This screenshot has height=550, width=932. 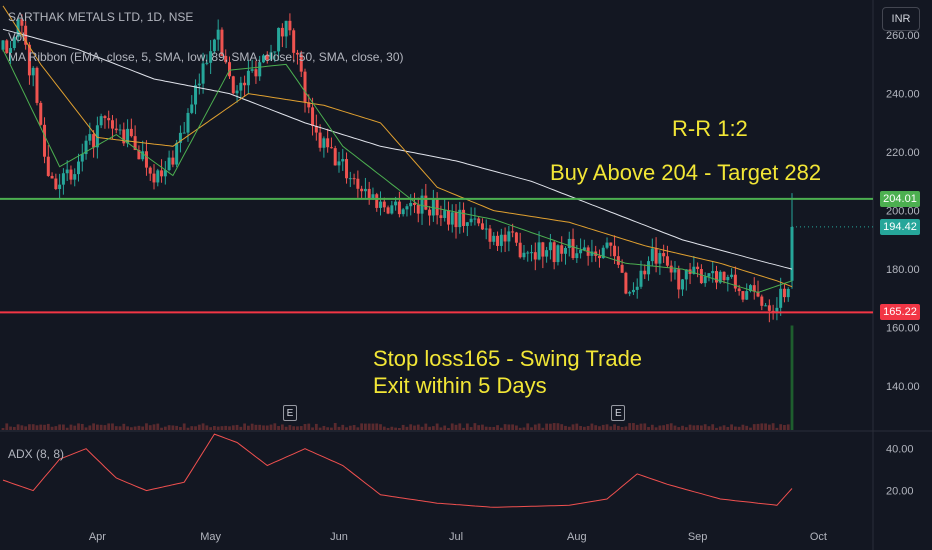 I want to click on price-tick-label: 220.00, so click(x=903, y=153).